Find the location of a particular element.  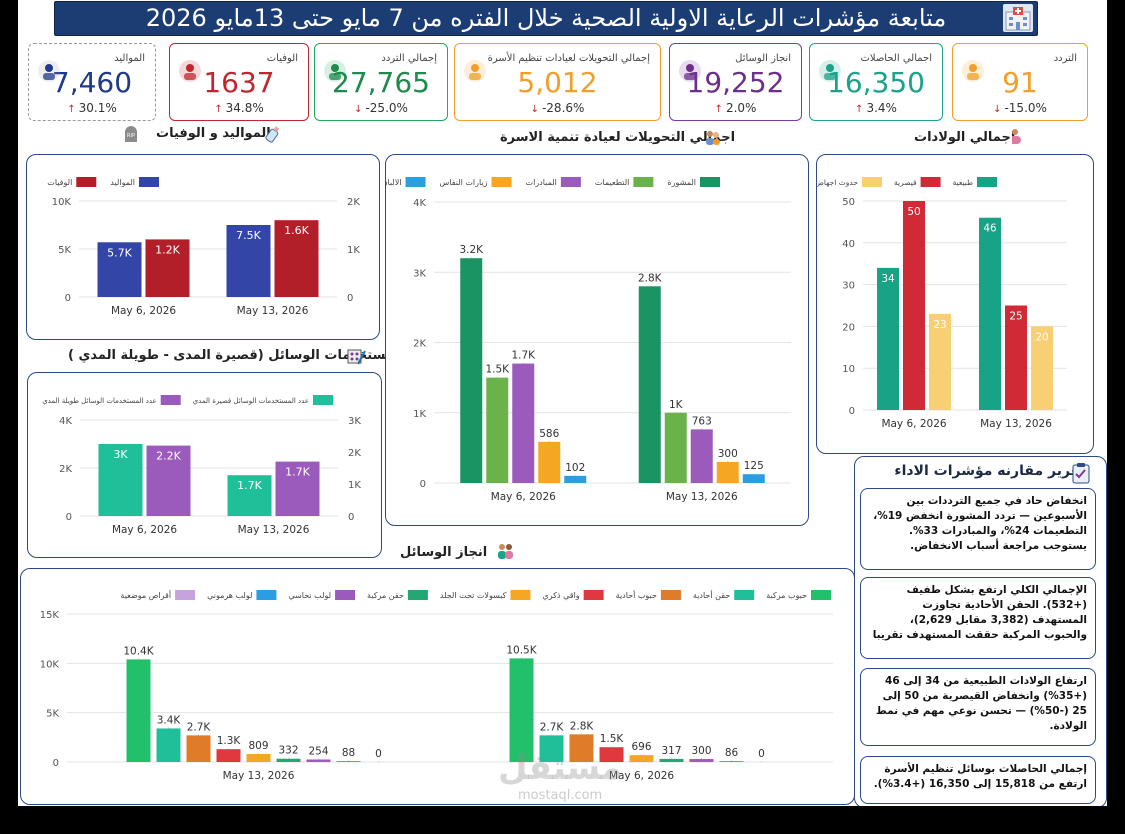

kpi-change: ↑ 30.1% is located at coordinates (92, 108).